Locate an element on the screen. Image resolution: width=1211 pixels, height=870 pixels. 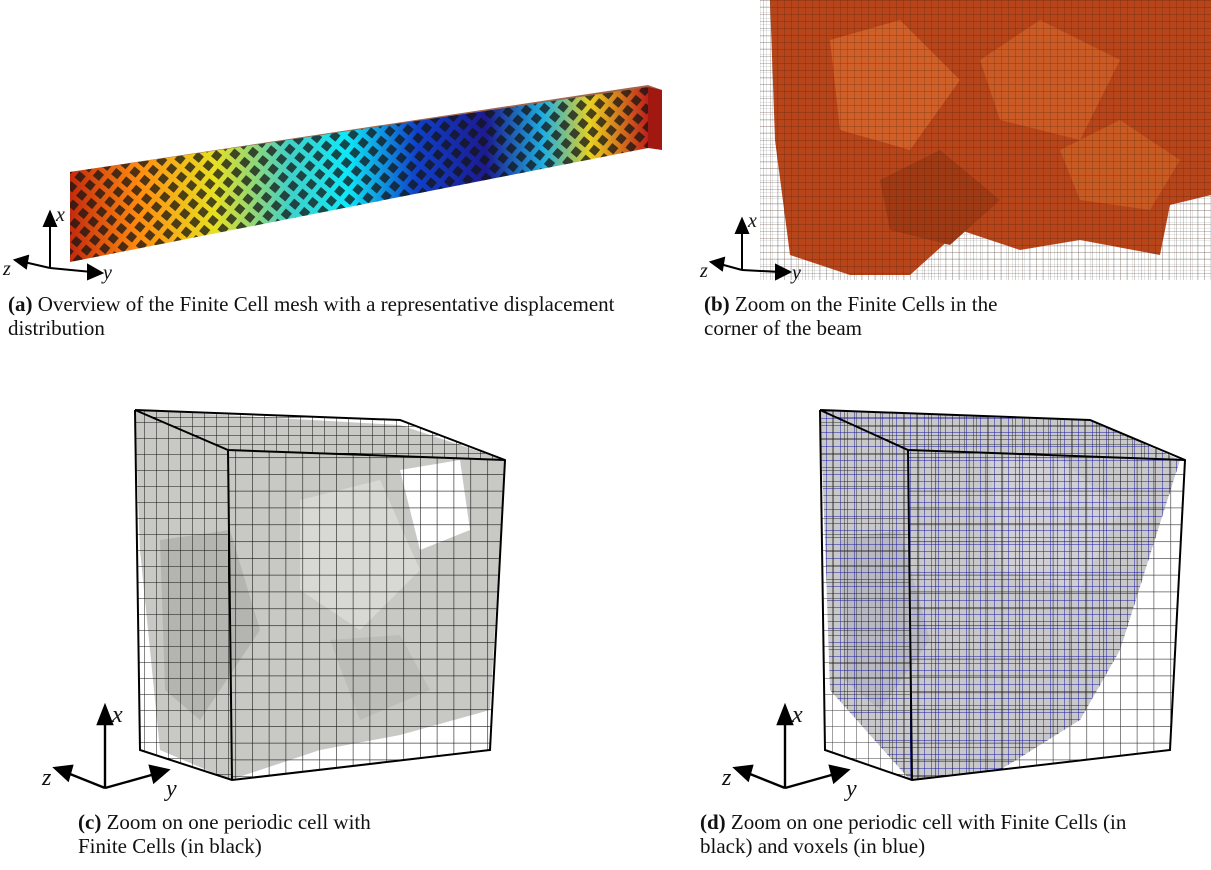
caption-label: (c) is located at coordinates (90, 822).